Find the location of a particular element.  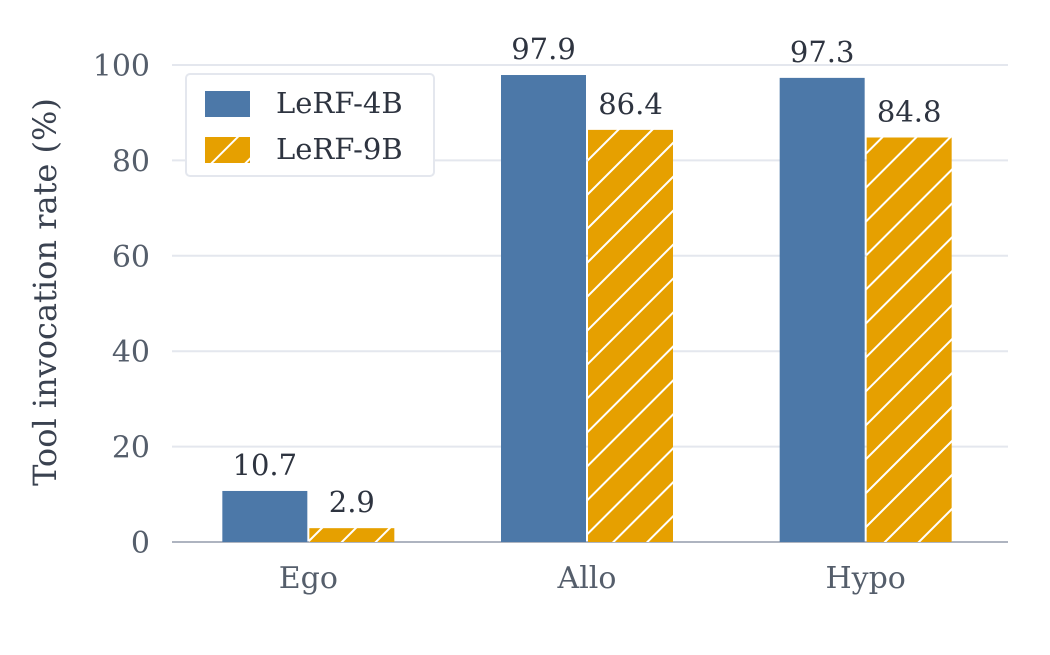

data-label-lerf-4b-hypo: 97.3 is located at coordinates (822, 52).